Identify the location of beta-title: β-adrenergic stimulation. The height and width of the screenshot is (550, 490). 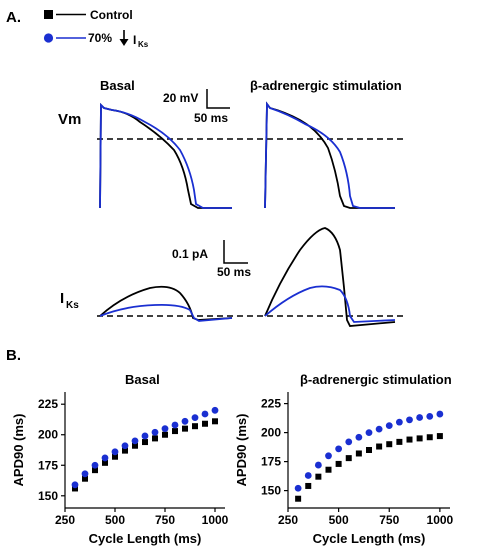
(326, 85).